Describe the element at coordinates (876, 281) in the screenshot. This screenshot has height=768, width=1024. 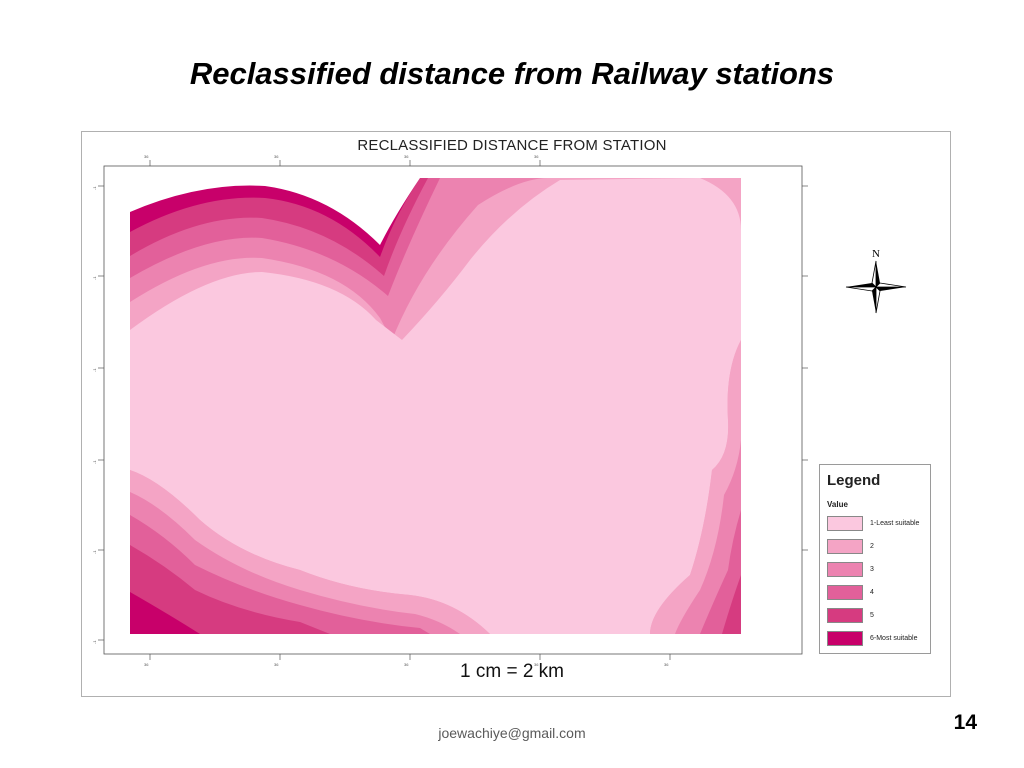
I see `north-arrow-icon: N` at that location.